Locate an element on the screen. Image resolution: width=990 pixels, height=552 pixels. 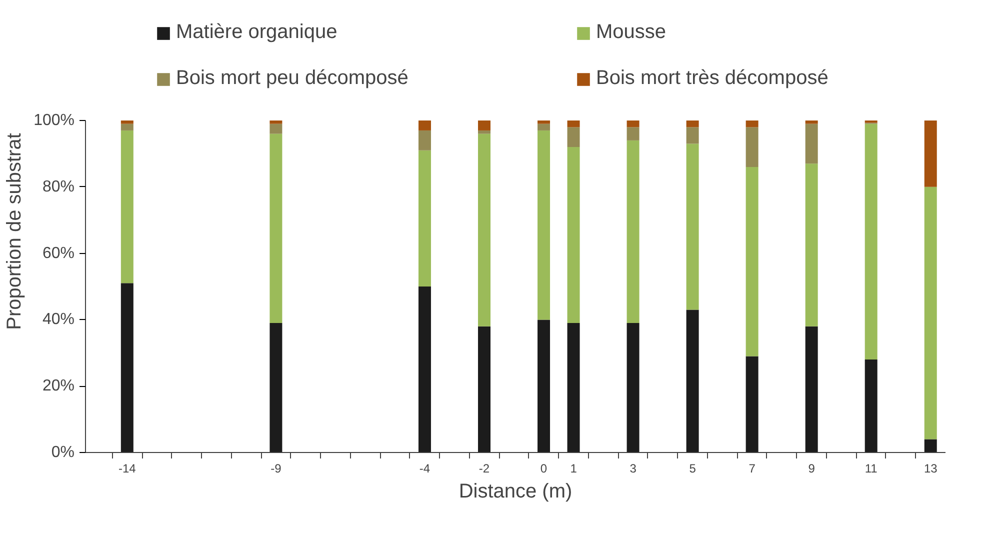
y-tick-label: 100% is located at coordinates (54, 120).